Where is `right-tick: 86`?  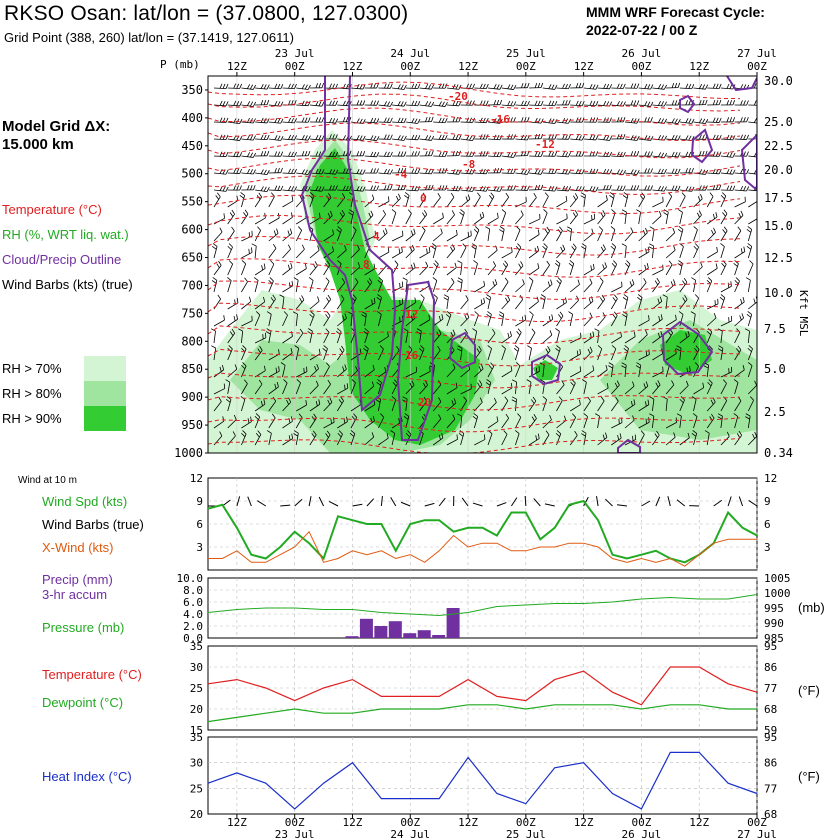 right-tick: 86 is located at coordinates (770, 763).